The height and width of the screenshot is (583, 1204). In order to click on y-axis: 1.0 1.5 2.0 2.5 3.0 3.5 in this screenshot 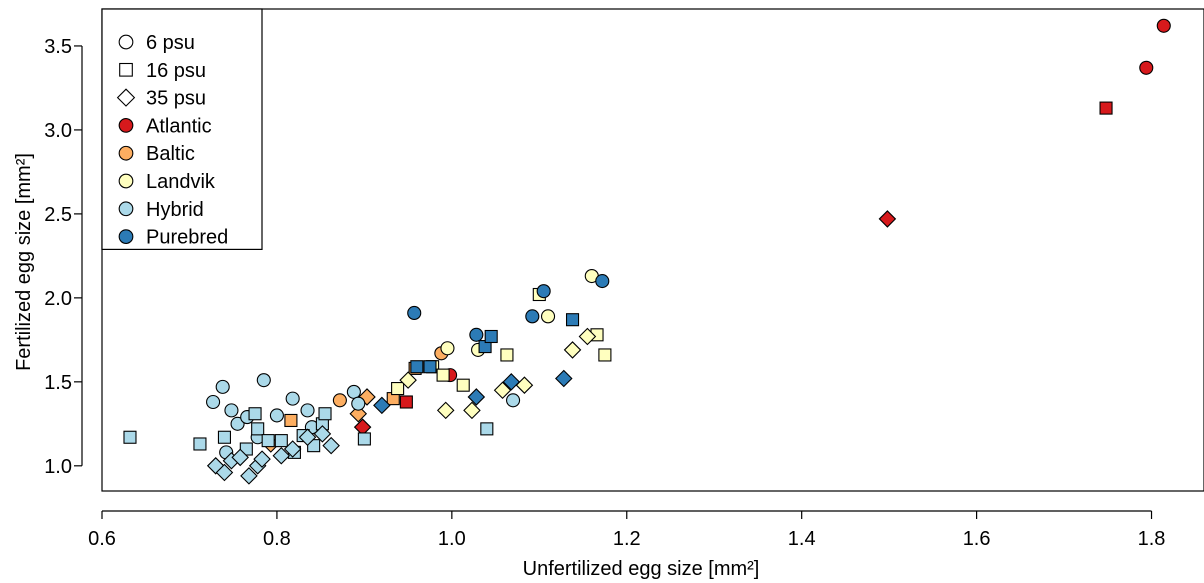, I will do `click(63, 257)`.